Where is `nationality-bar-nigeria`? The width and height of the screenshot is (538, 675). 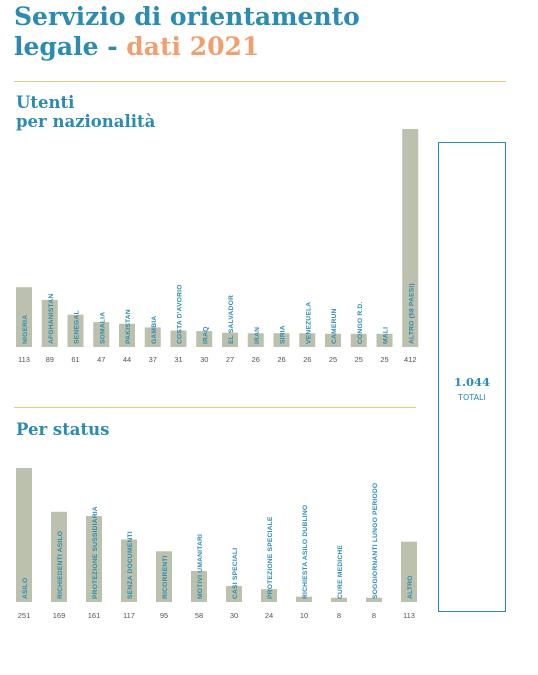
nationality-bar-nigeria is located at coordinates (24, 317).